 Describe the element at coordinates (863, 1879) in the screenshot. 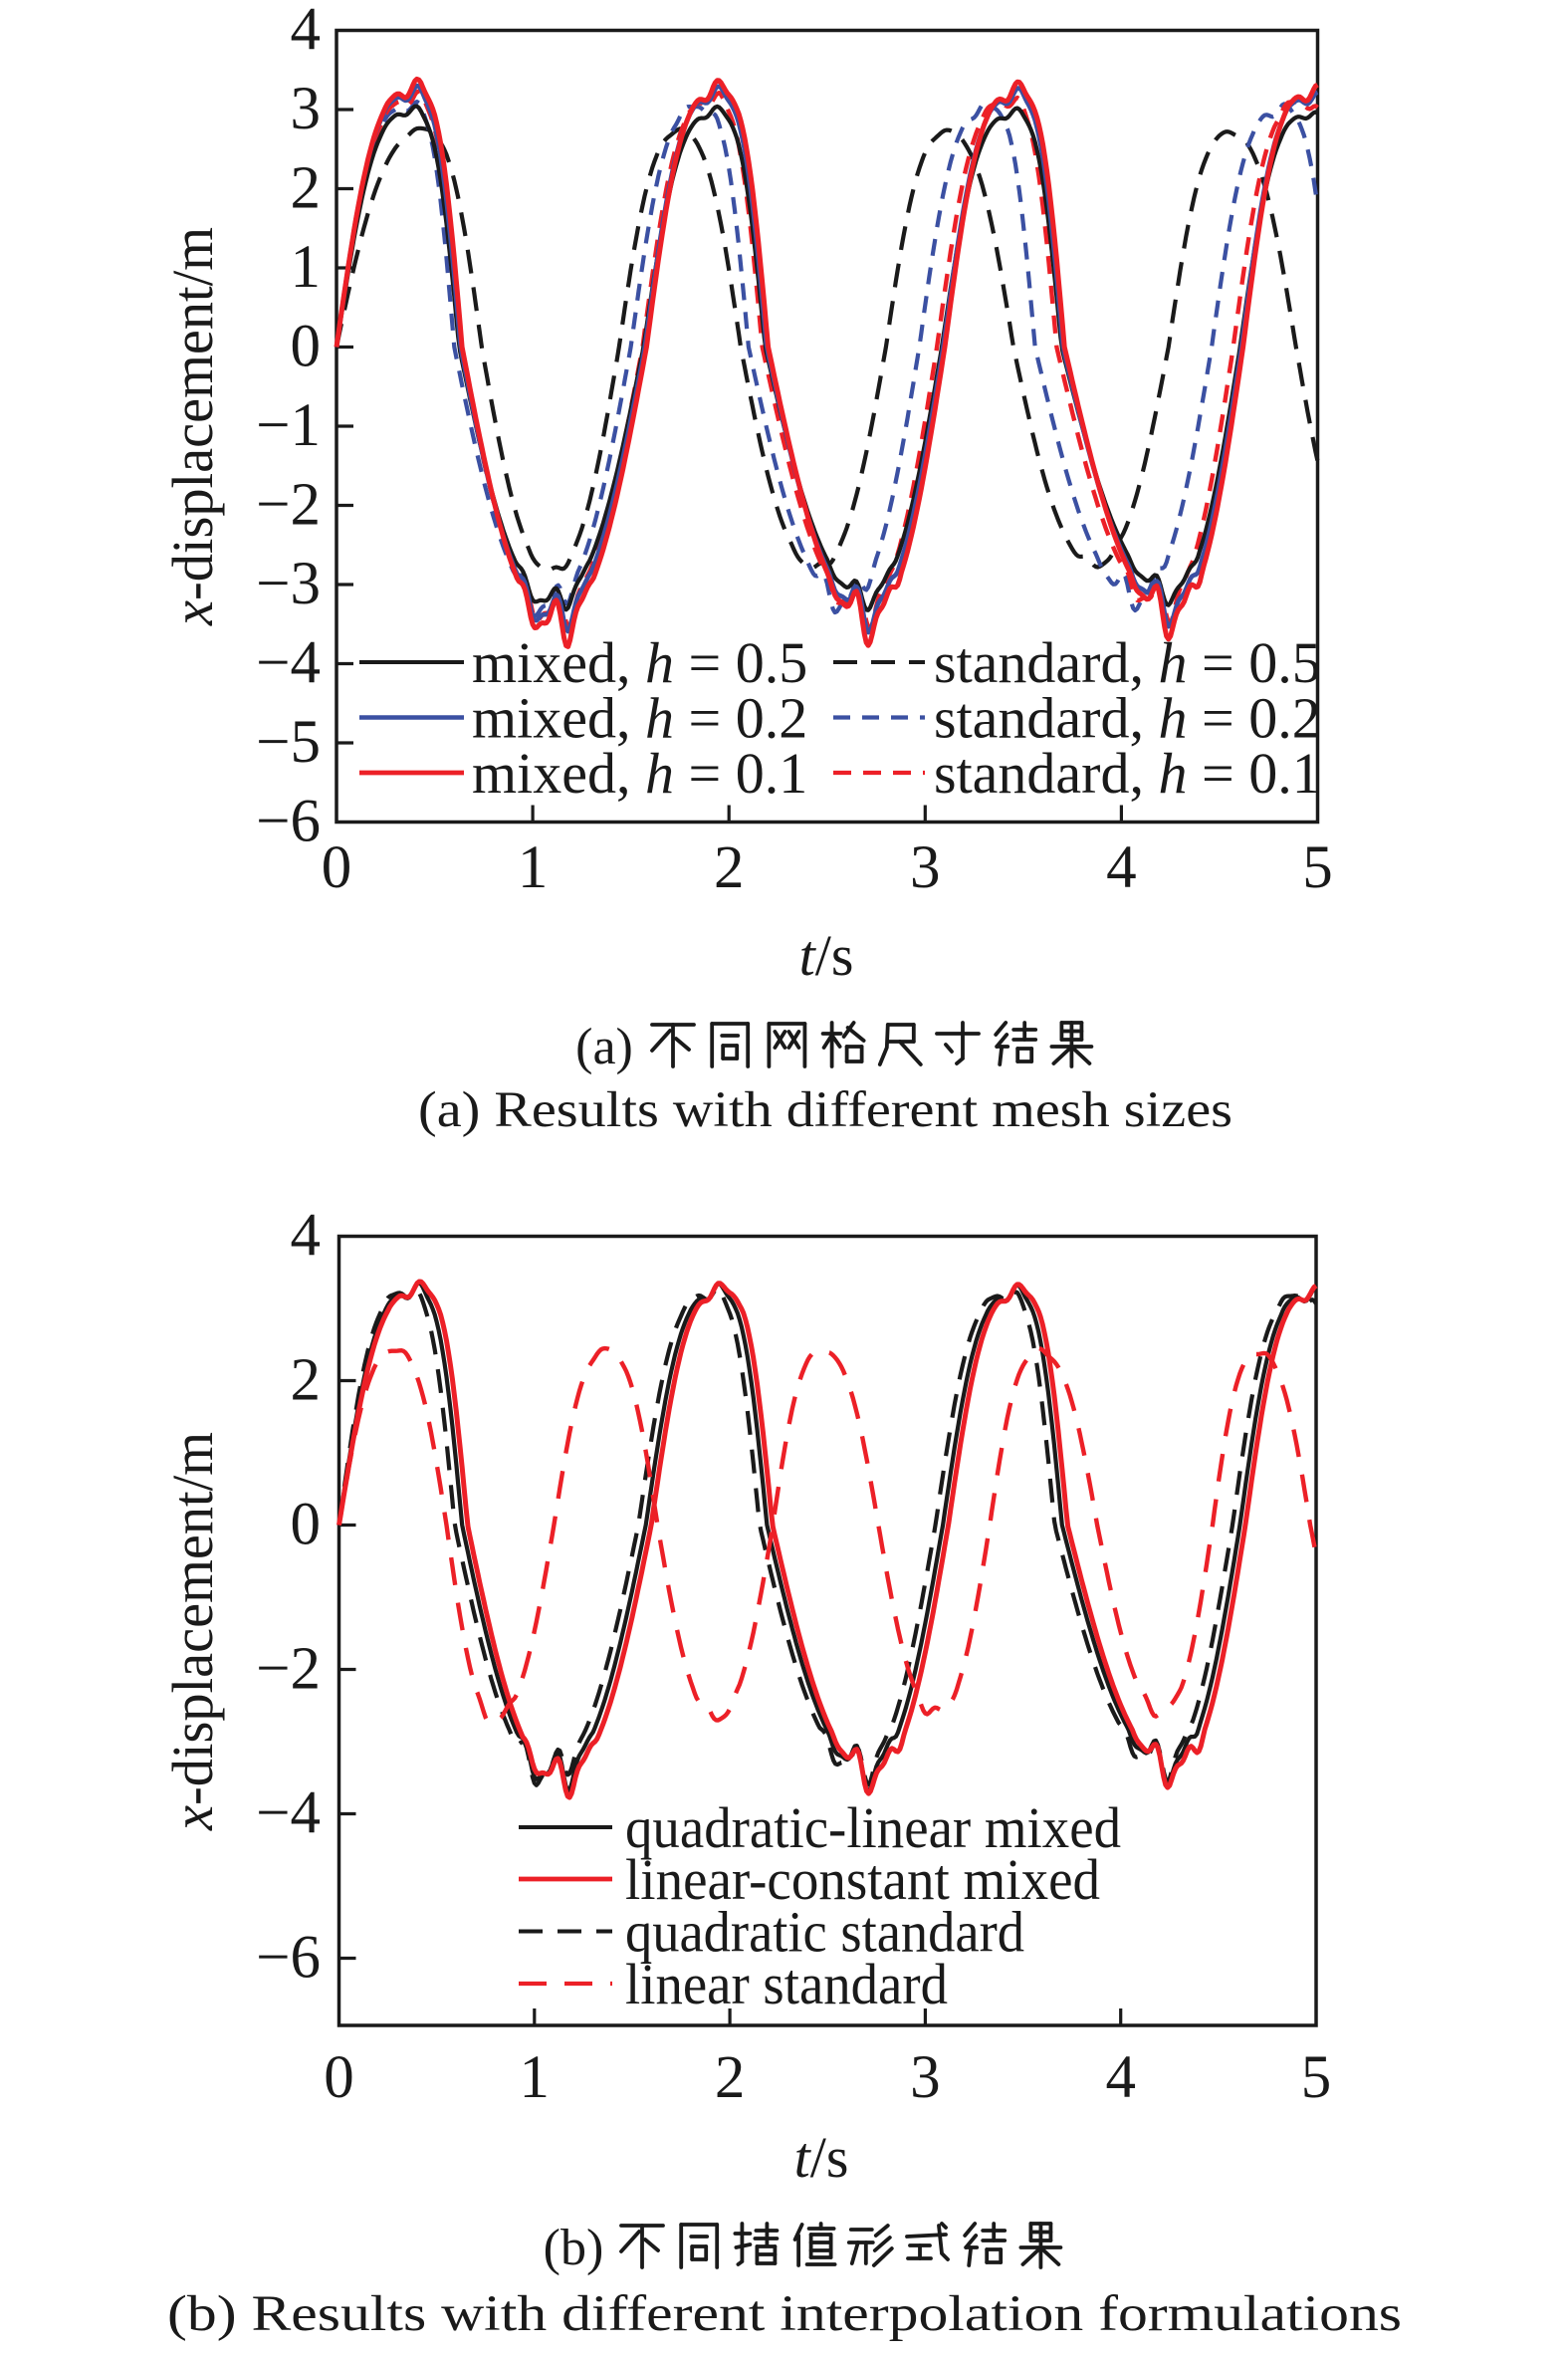

I see `svg-text: linear-constant mixed` at that location.